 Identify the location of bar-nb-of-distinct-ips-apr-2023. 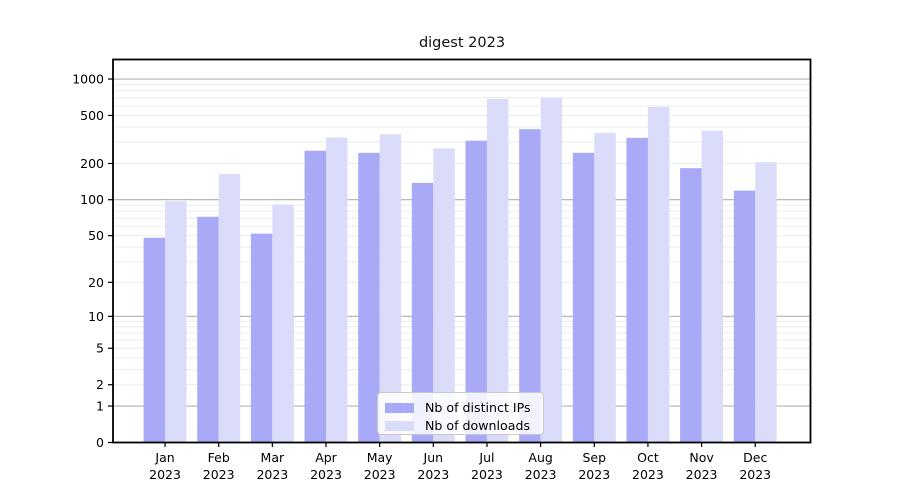
(315, 296).